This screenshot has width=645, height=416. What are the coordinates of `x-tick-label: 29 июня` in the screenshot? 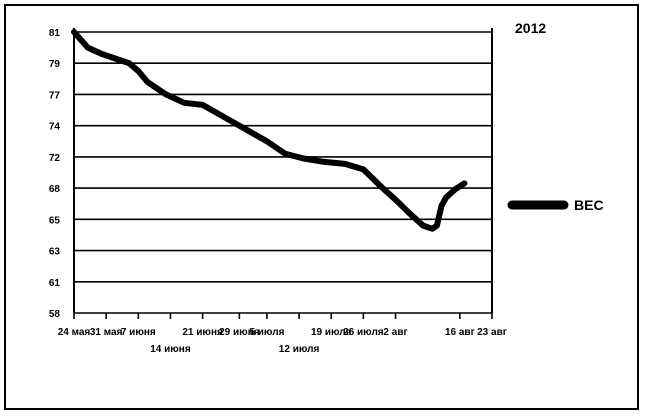 It's located at (239, 332).